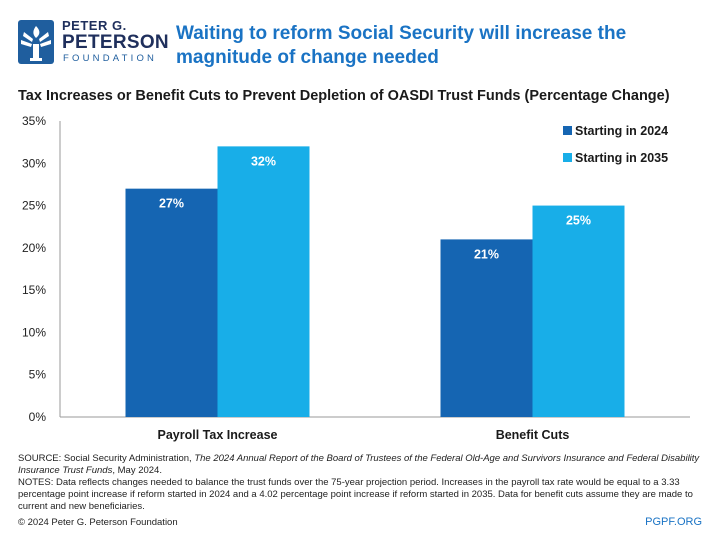 This screenshot has width=720, height=540. Describe the element at coordinates (34, 206) in the screenshot. I see `y-tick-label: 25%` at that location.